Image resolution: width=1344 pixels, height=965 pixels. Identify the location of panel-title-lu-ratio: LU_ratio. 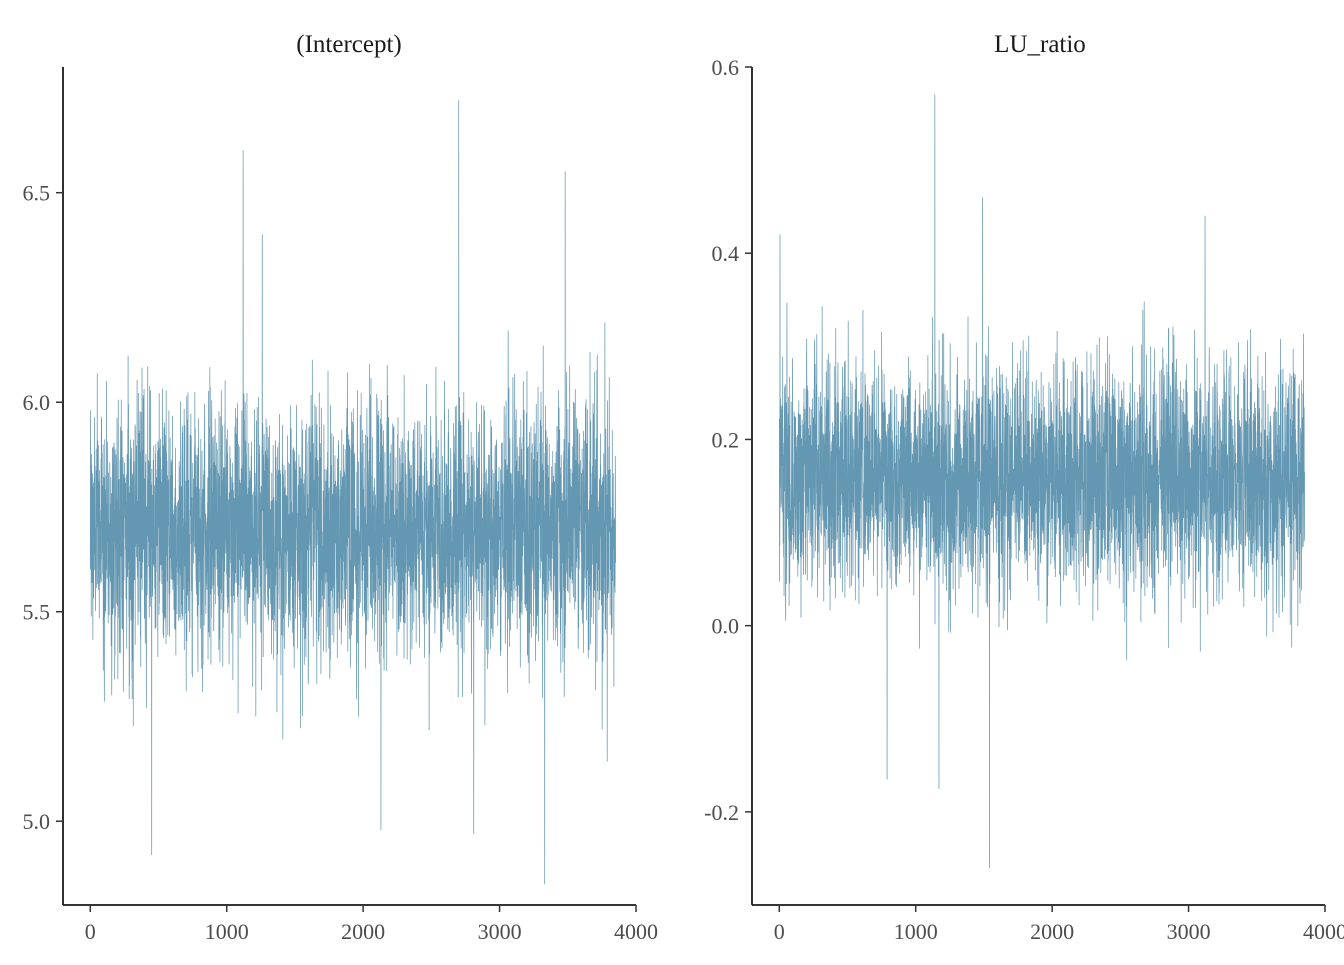
(1040, 44).